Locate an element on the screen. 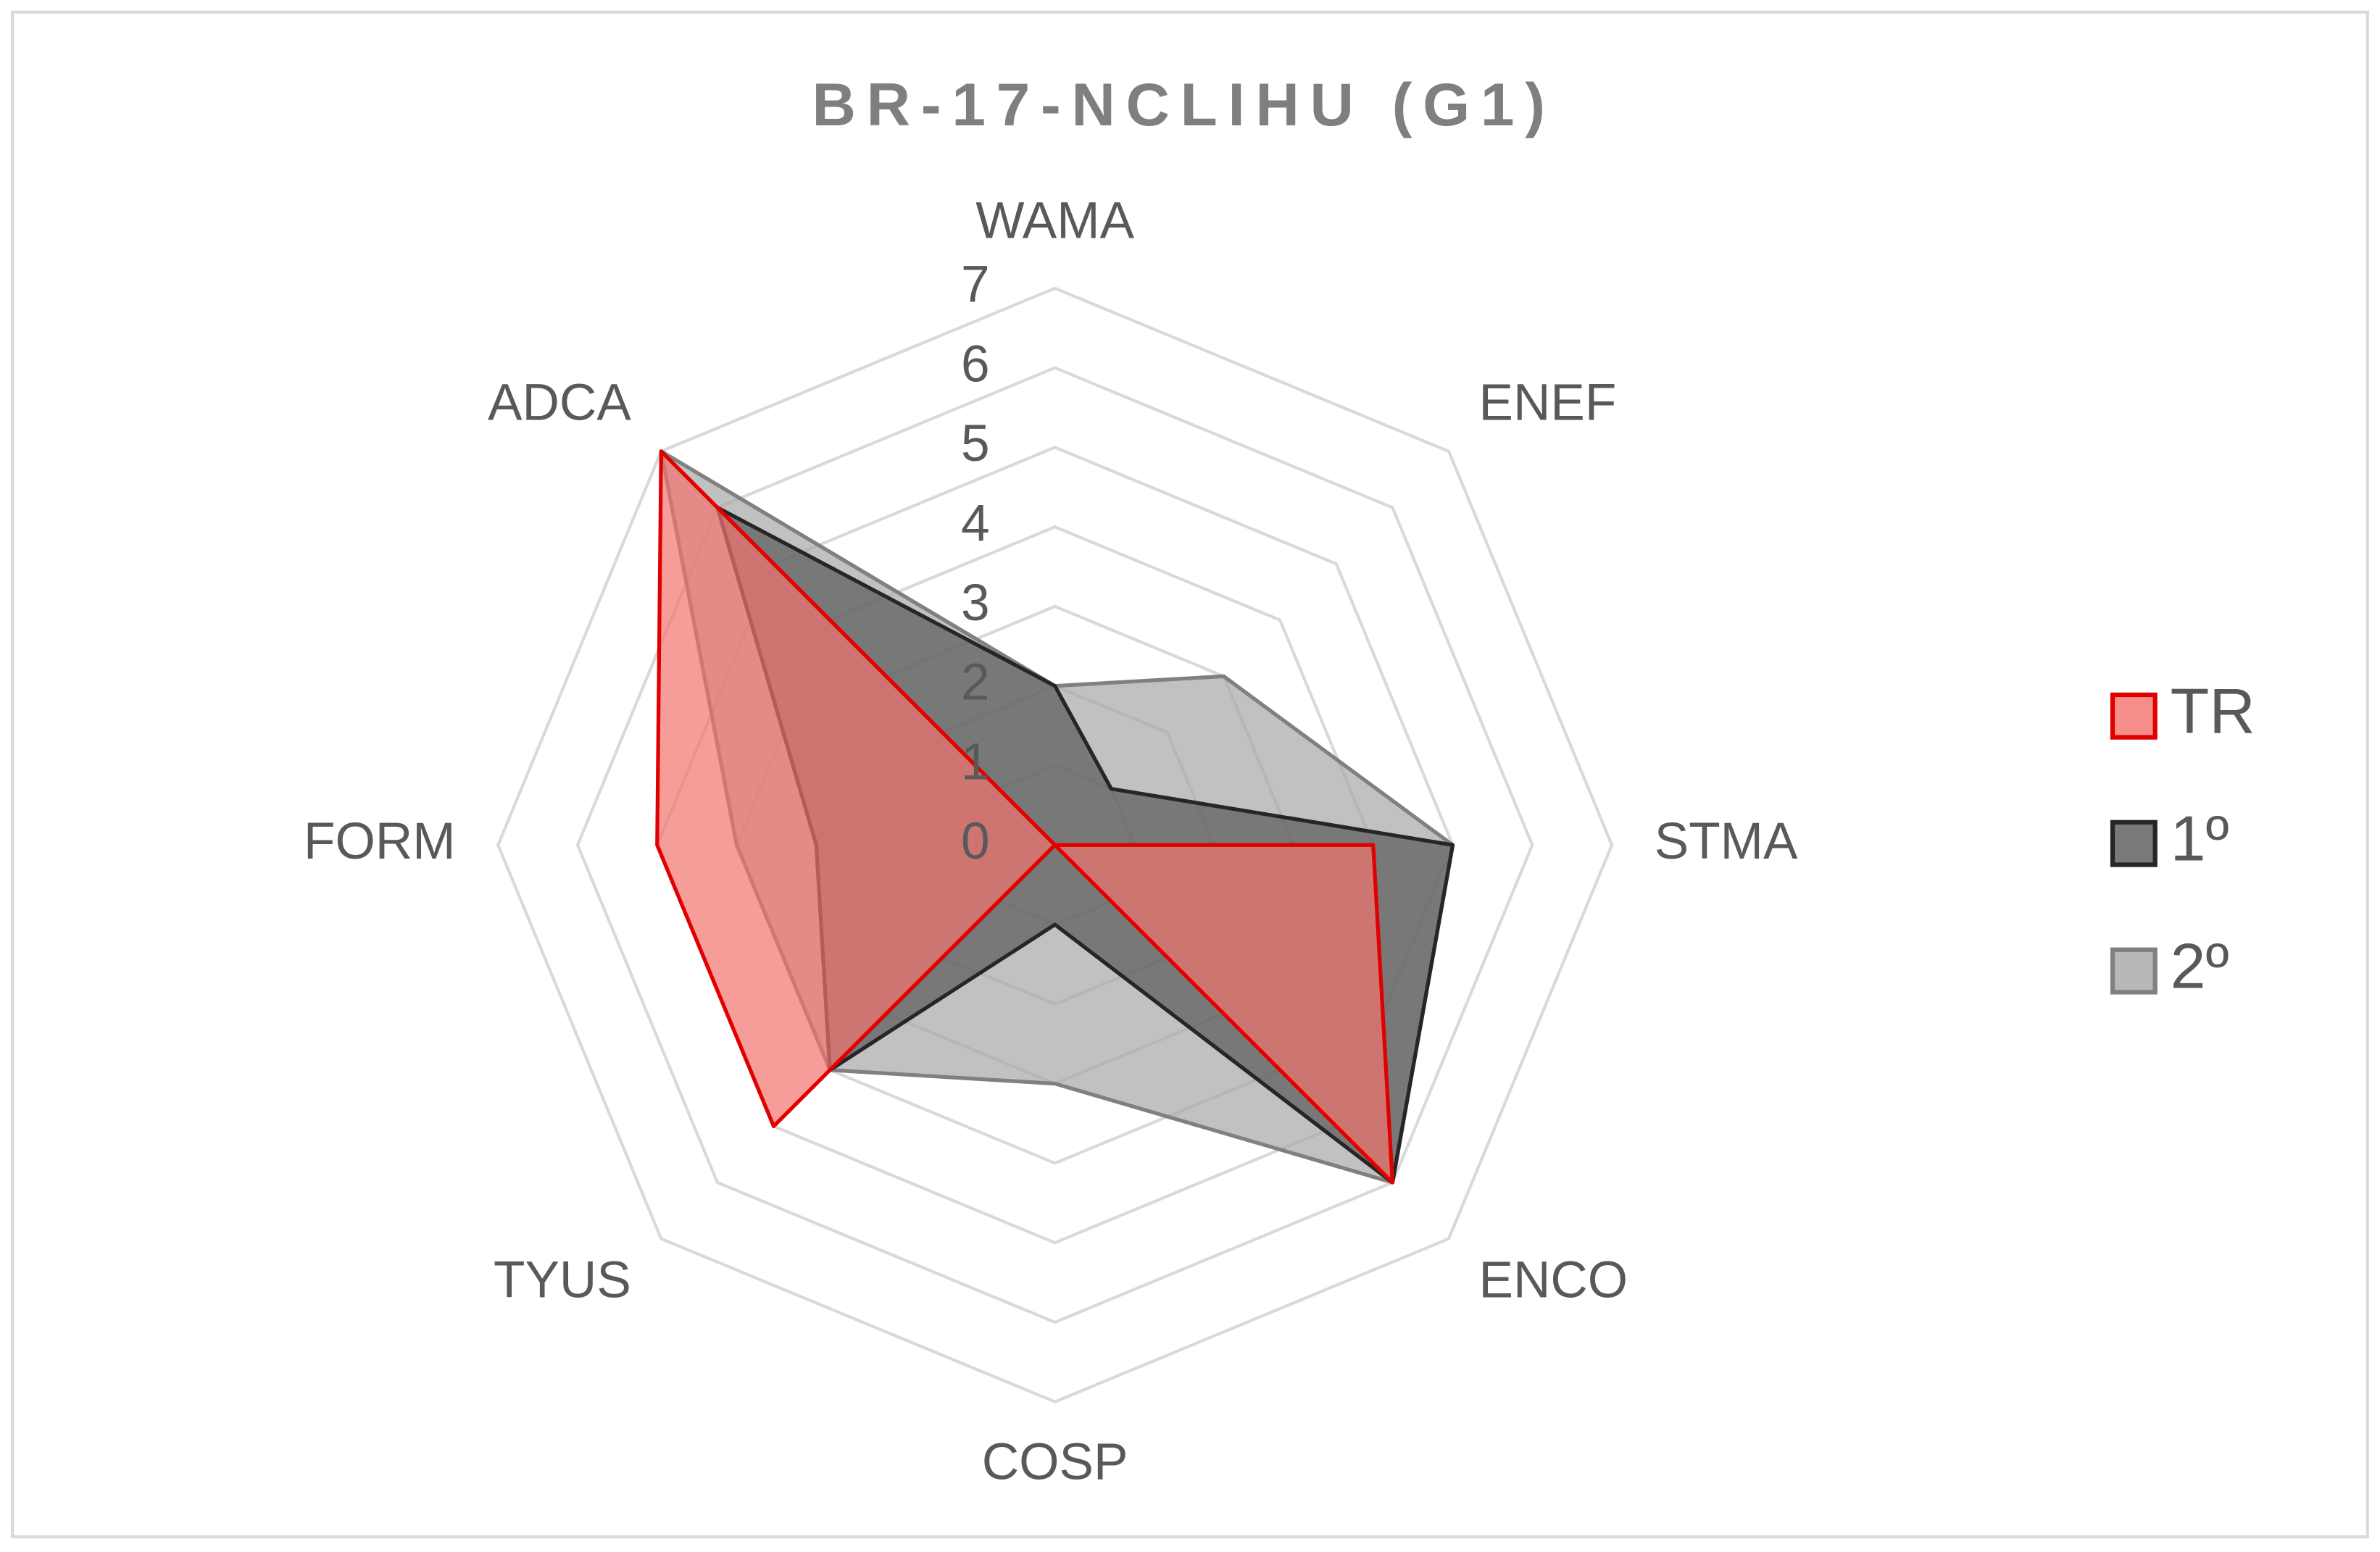 This screenshot has height=1552, width=2380. category-label: WAMA is located at coordinates (1054, 221).